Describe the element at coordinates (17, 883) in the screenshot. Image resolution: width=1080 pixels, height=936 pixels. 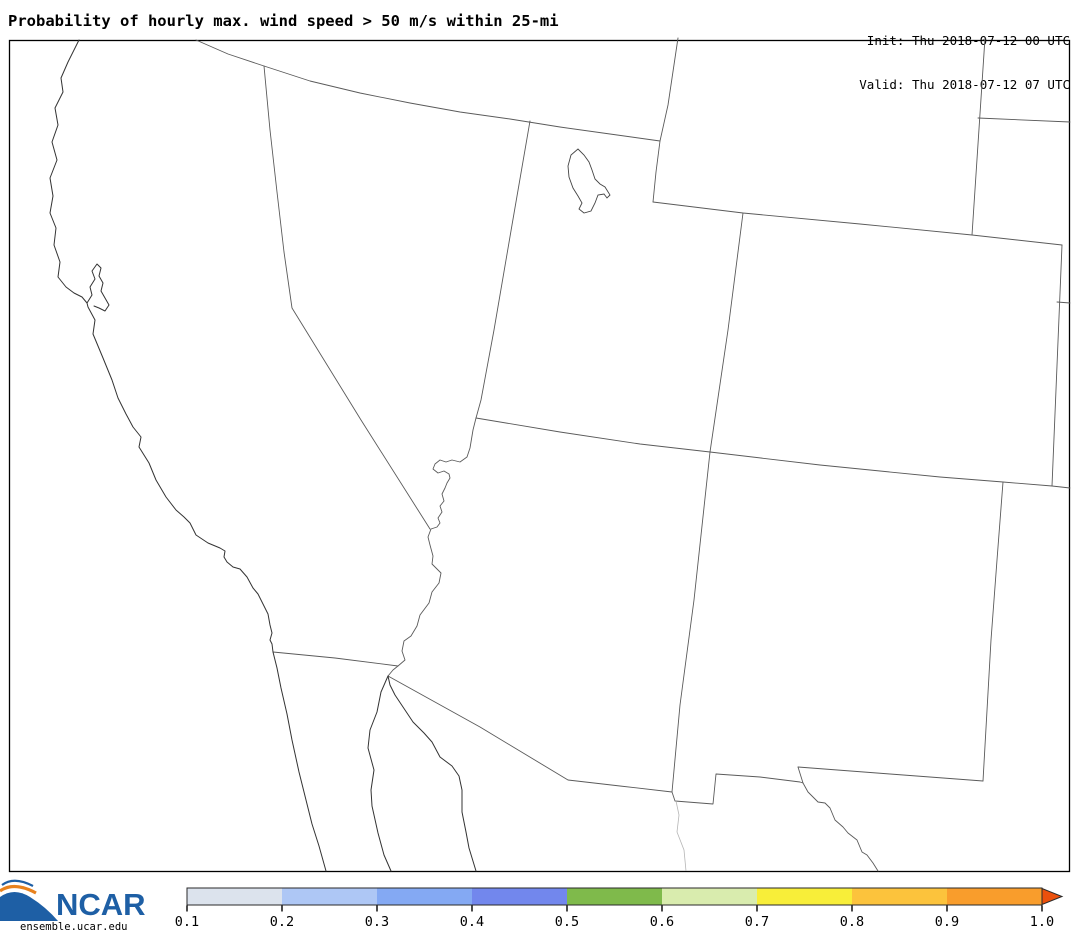
I see `ncar-swoosh-top-arc` at that location.